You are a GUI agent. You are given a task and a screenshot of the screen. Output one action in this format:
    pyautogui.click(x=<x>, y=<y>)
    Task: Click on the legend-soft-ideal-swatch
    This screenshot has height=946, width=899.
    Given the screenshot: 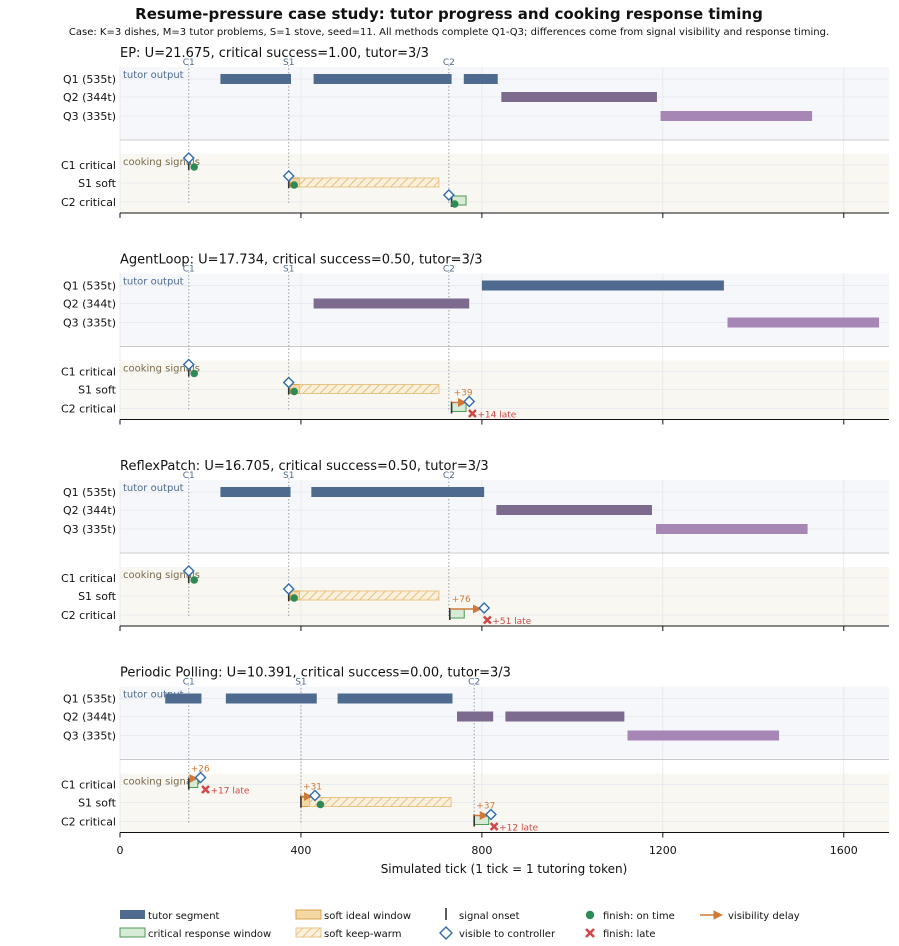 What is the action you would take?
    pyautogui.click(x=308, y=914)
    